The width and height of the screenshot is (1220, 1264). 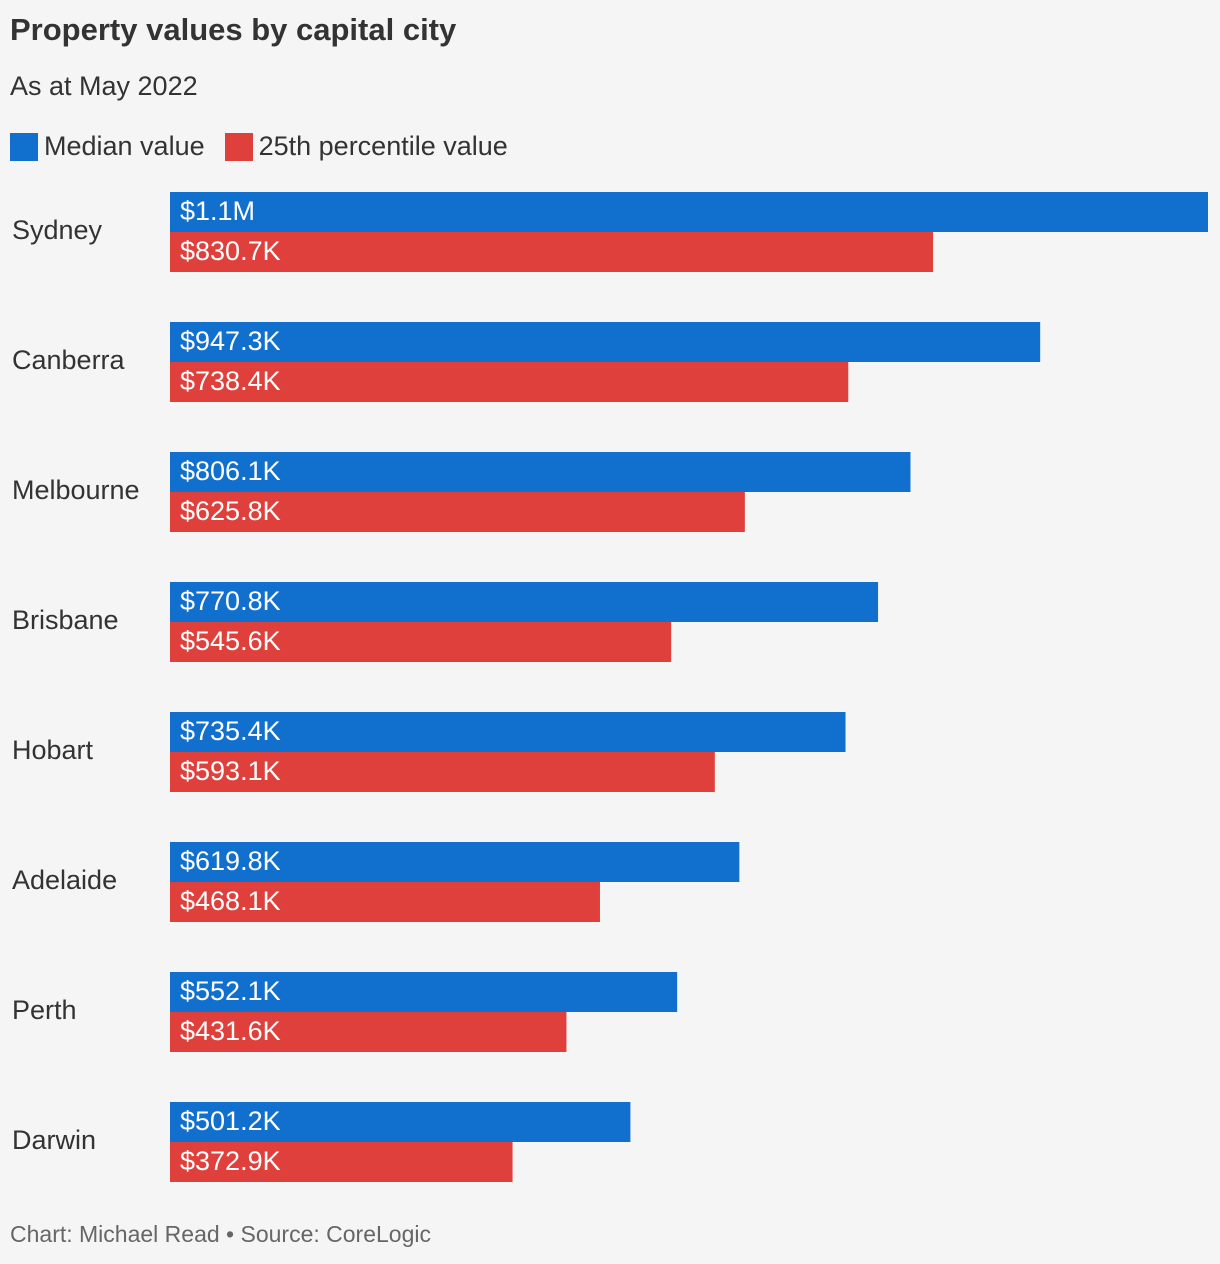 I want to click on data-label-25th-percentile-brisbane: $545.6K, so click(x=230, y=641).